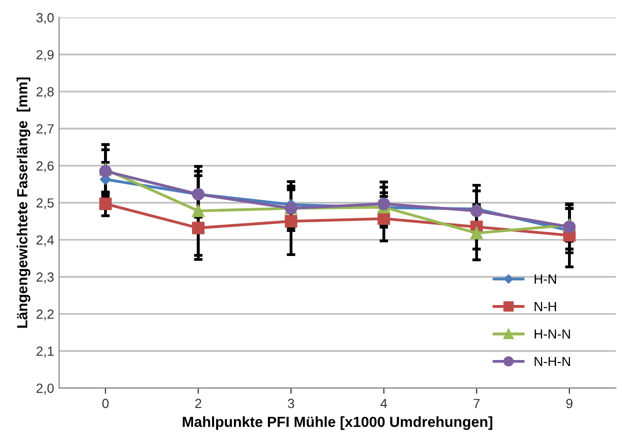  What do you see at coordinates (45, 389) in the screenshot?
I see `y-tick-label: 2,0` at bounding box center [45, 389].